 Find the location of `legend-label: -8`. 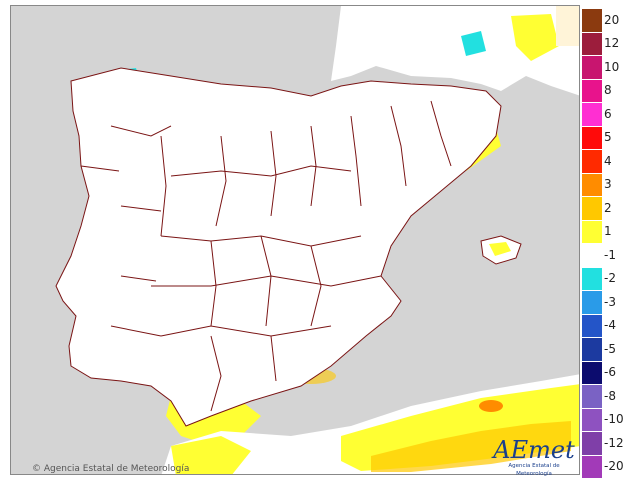

legend-label: -8 is located at coordinates (610, 395).